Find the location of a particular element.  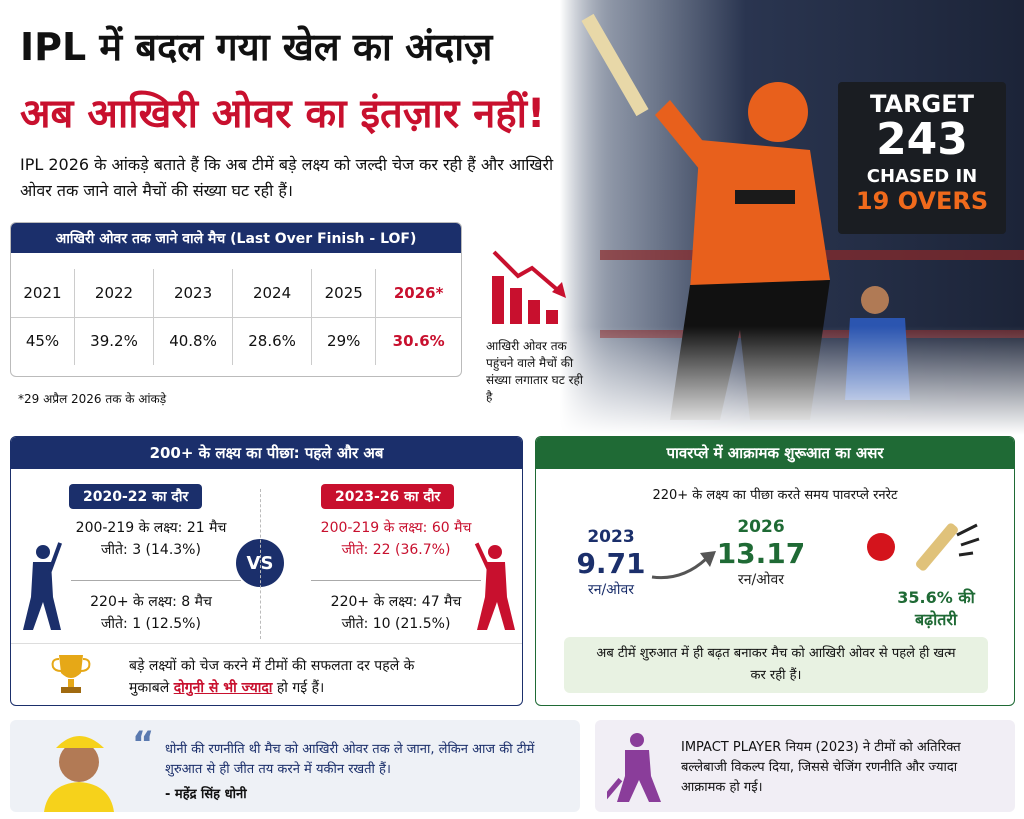

rate-block: 2026 13.17 रन/ओवर is located at coordinates (761, 553).